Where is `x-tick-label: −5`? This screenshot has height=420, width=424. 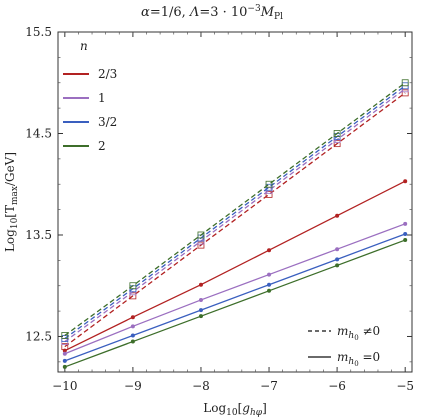 x-tick-label: −5 is located at coordinates (405, 386).